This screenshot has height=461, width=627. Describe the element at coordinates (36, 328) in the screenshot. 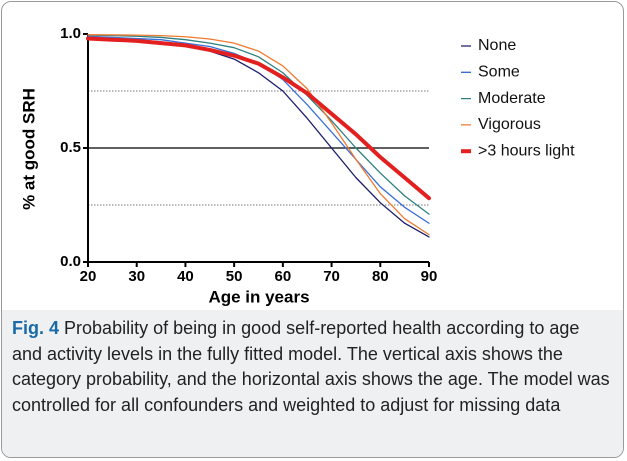

I see `caption-label: Fig. 4` at that location.